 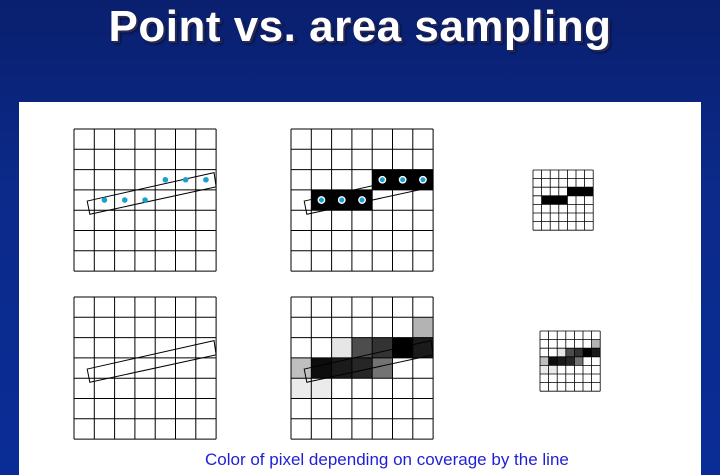 I want to click on slide-title: Point vs. area sampling, so click(x=360, y=26).